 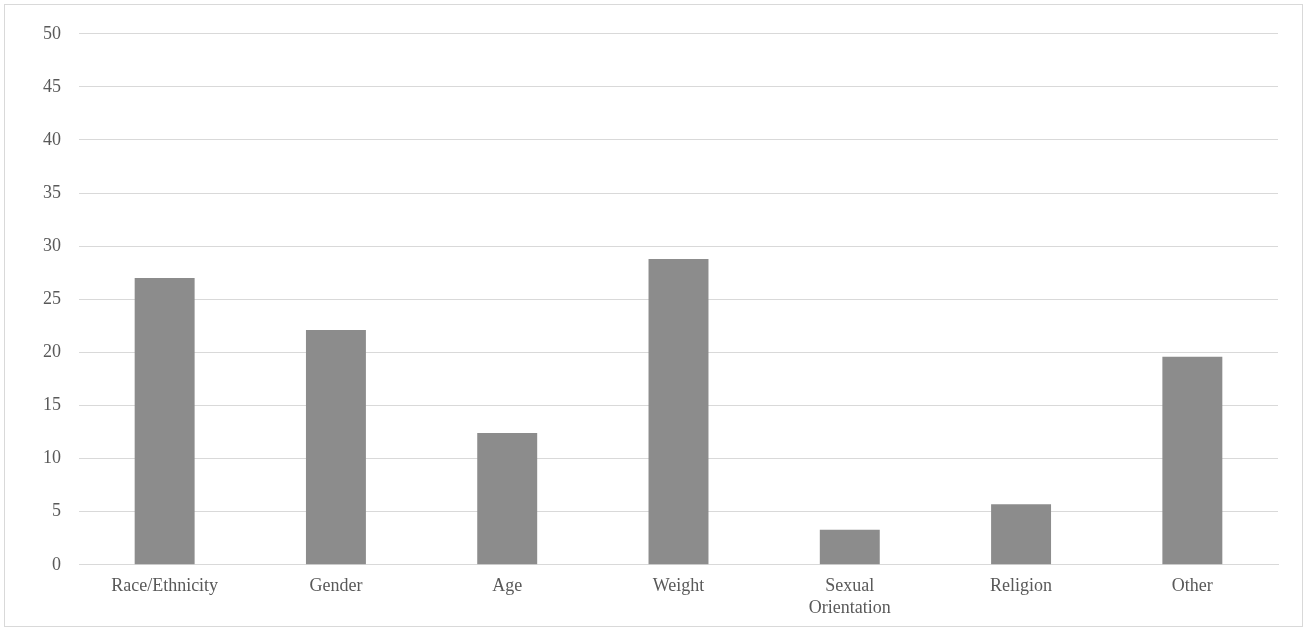 What do you see at coordinates (52, 191) in the screenshot?
I see `y-tick-label: 35` at bounding box center [52, 191].